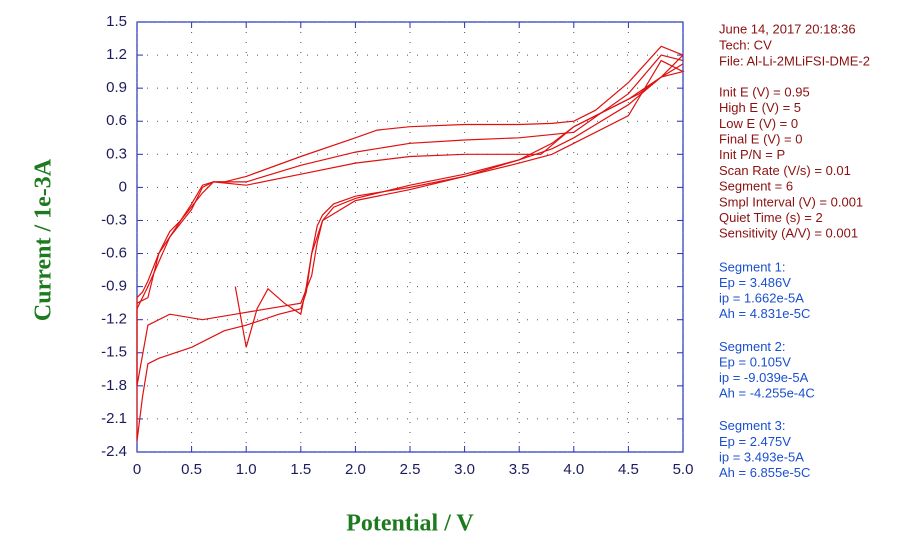  I want to click on info-parameter: Init E (V) = 0.95, so click(764, 91).